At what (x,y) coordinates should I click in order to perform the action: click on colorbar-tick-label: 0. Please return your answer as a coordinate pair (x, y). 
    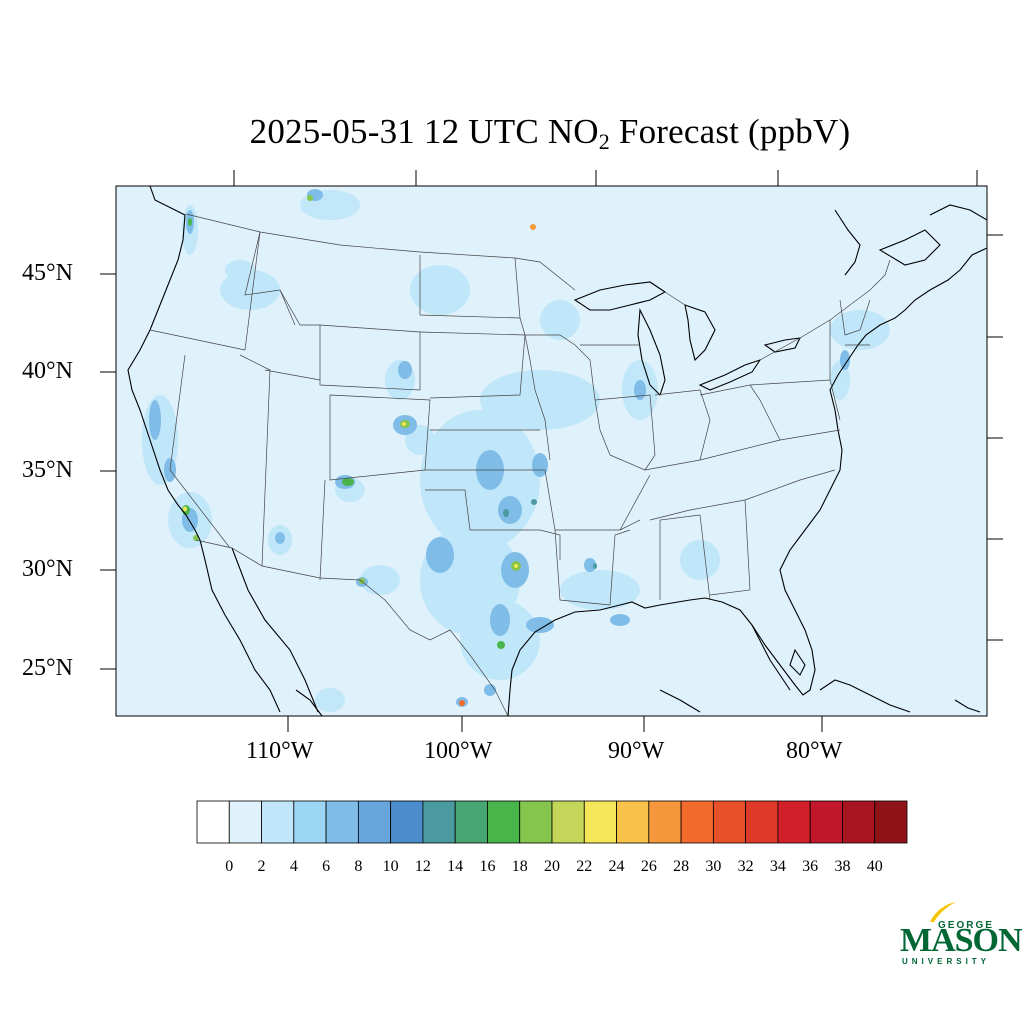
    Looking at the image, I should click on (229, 866).